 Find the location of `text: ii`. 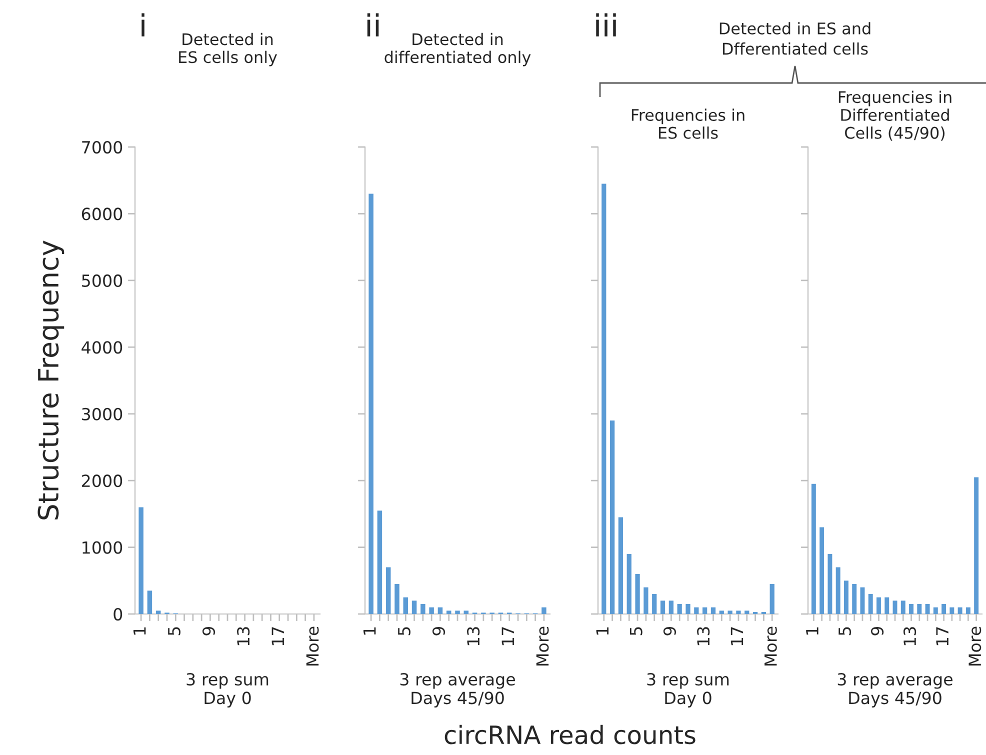

text: ii is located at coordinates (373, 24).